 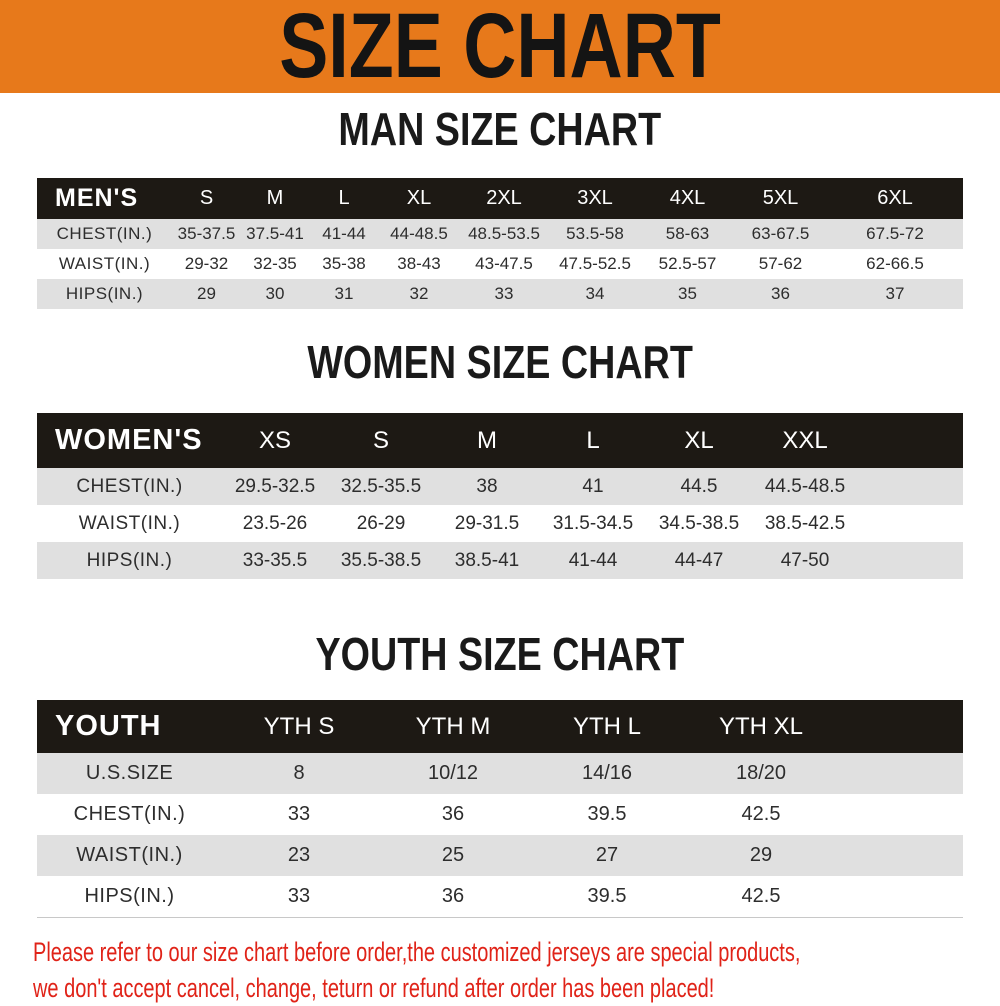 I want to click on size-cell: 44-48.5, so click(x=419, y=233).